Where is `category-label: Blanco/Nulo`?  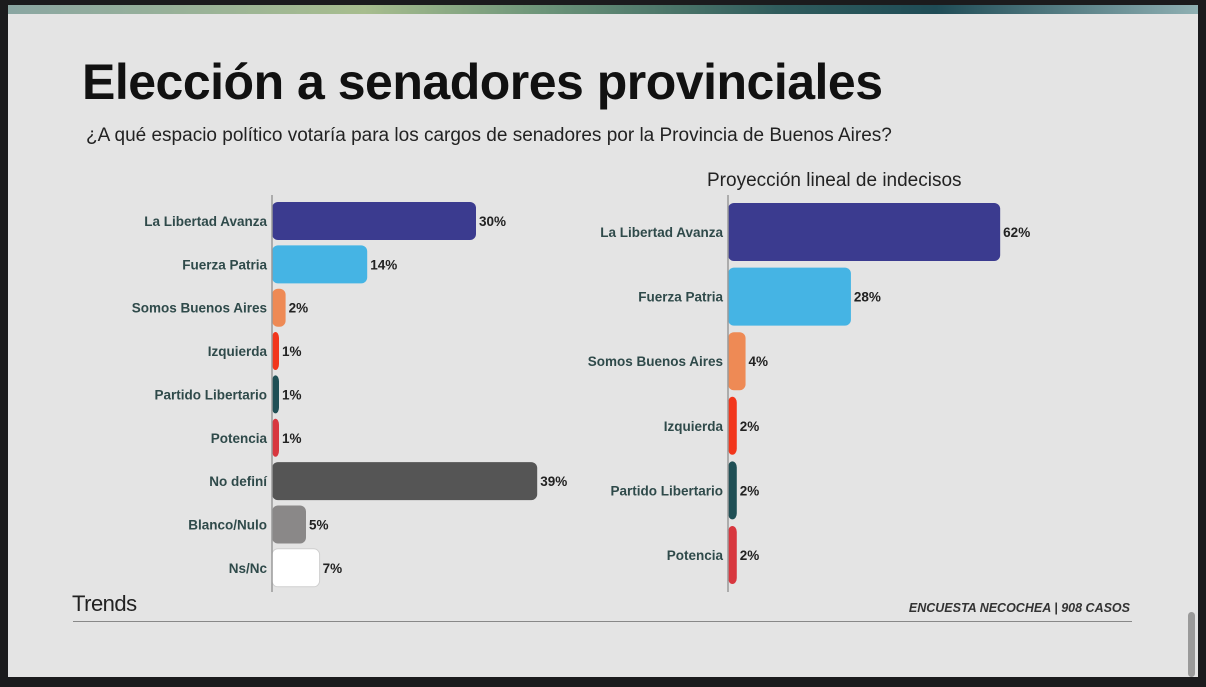
category-label: Blanco/Nulo is located at coordinates (227, 524).